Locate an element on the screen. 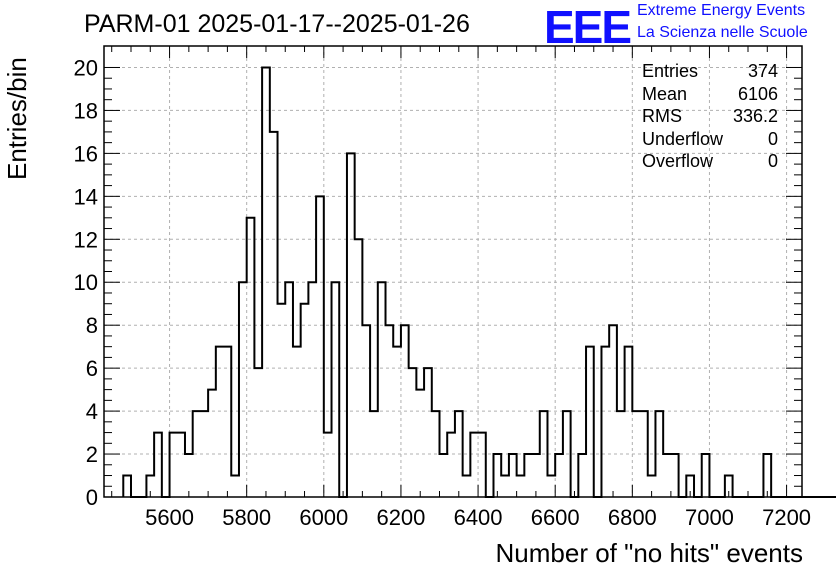  stat-label: Entries is located at coordinates (670, 71).